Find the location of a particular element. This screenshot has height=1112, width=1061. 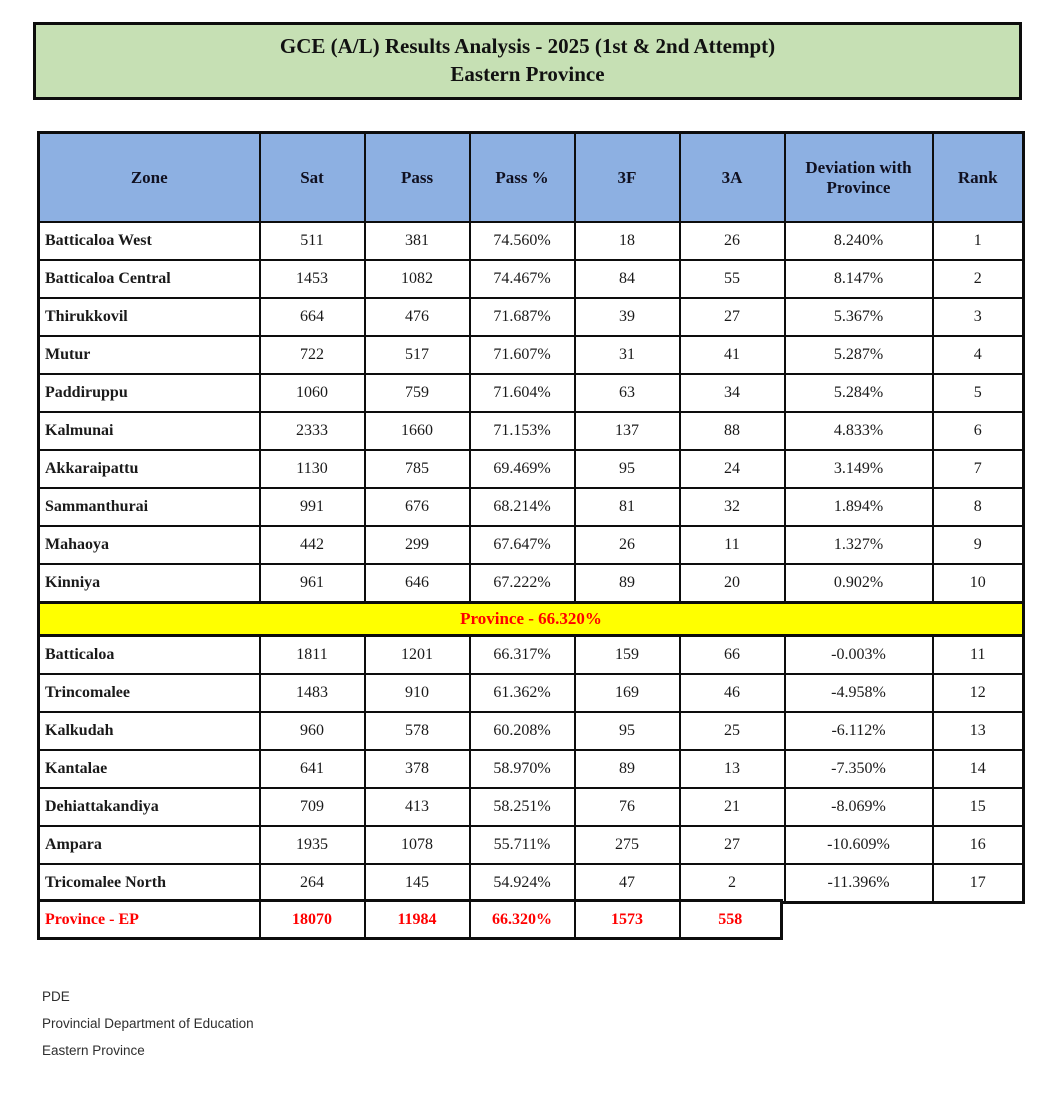

deviation-cell: 8.240% is located at coordinates (858, 241).